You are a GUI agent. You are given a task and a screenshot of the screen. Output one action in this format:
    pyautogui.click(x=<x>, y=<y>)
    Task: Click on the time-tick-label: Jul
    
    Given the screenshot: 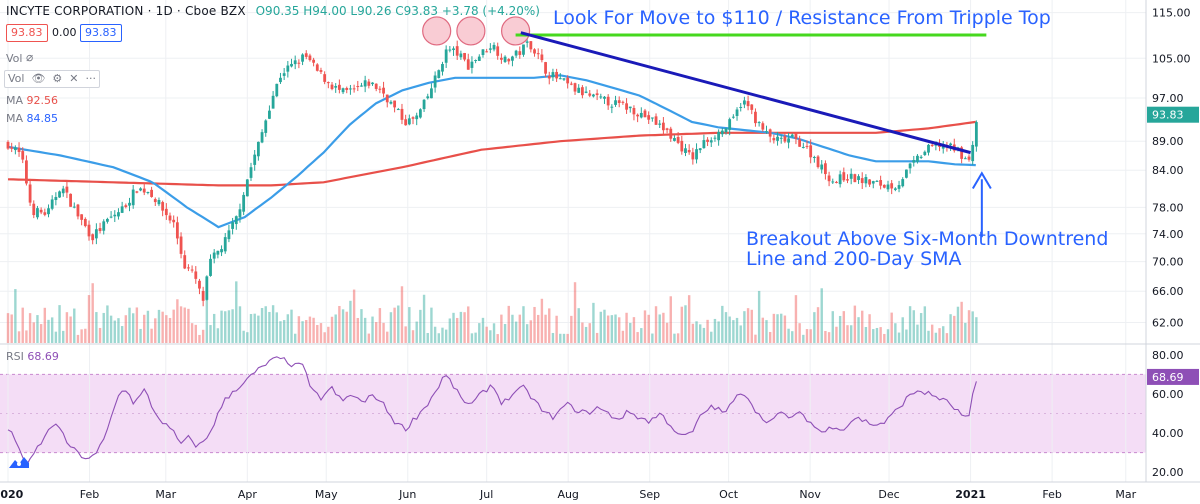 What is the action you would take?
    pyautogui.click(x=486, y=494)
    